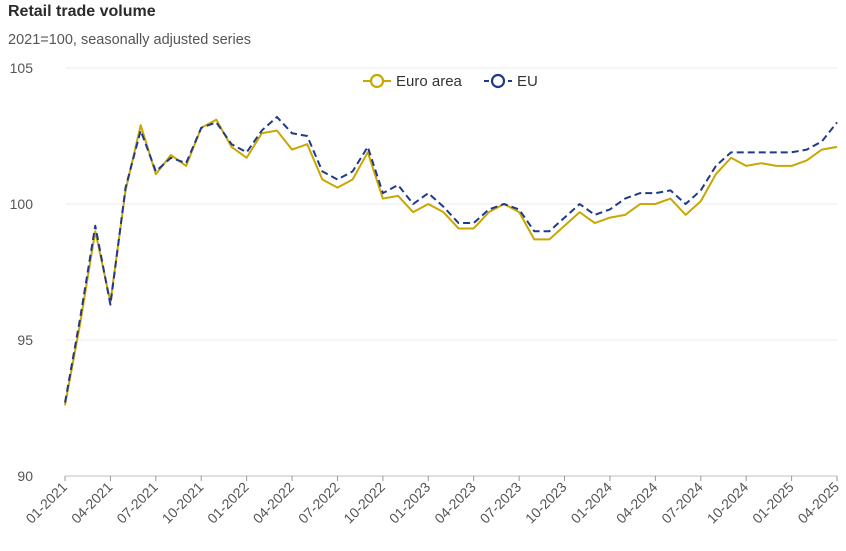 Image resolution: width=846 pixels, height=551 pixels. I want to click on x-tick-label: 10-2022, so click(364, 503).